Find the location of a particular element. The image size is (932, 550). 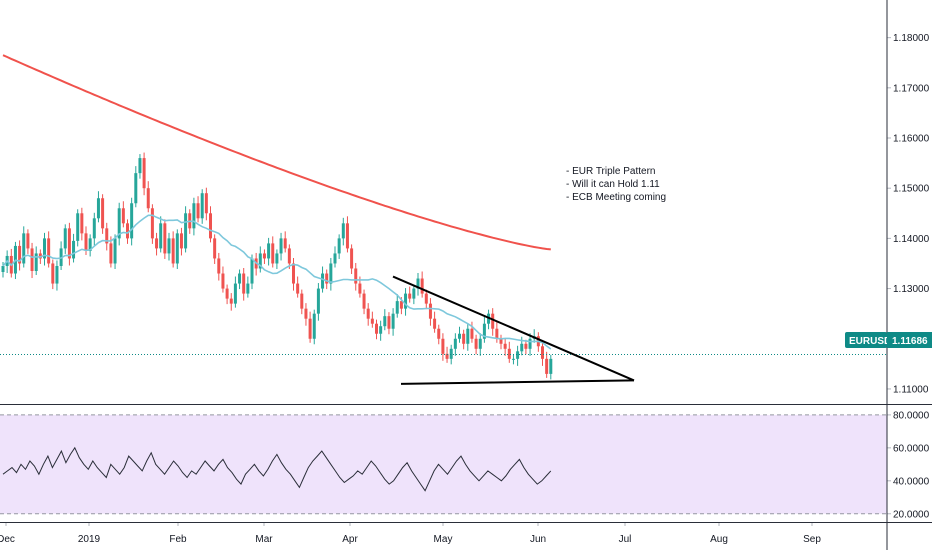

symbol-badge is located at coordinates (866, 340).